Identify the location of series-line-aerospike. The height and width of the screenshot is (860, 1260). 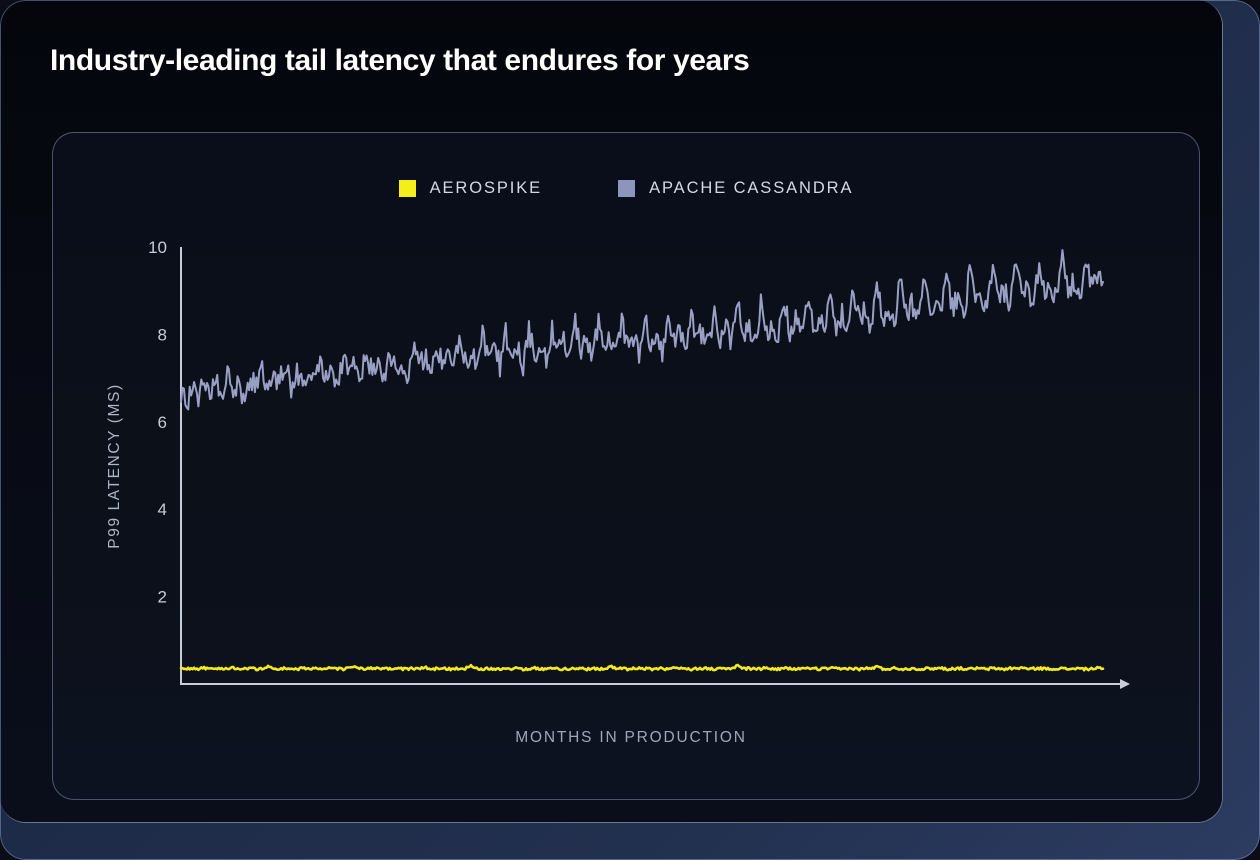
(642, 667).